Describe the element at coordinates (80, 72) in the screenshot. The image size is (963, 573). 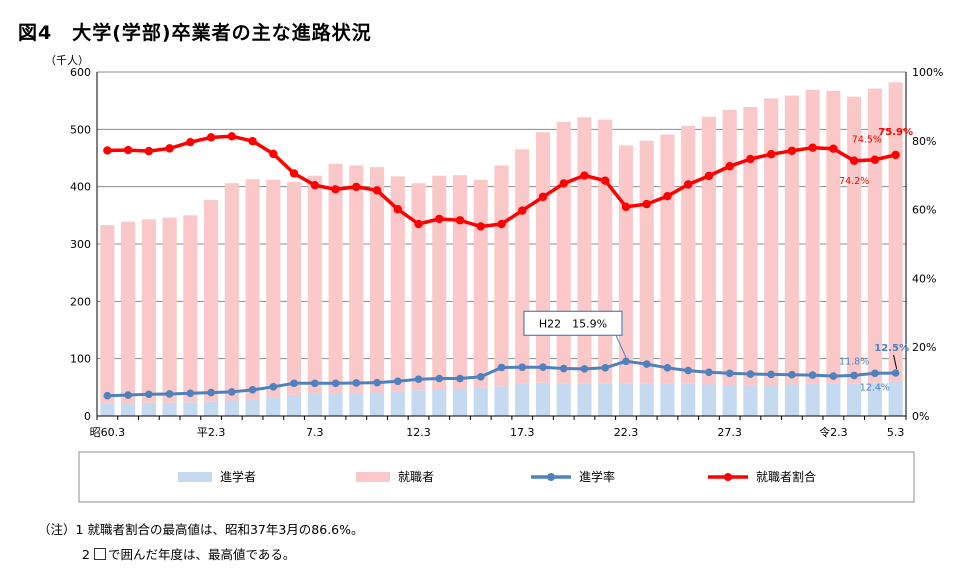
I see `left-tick-label: 600` at that location.